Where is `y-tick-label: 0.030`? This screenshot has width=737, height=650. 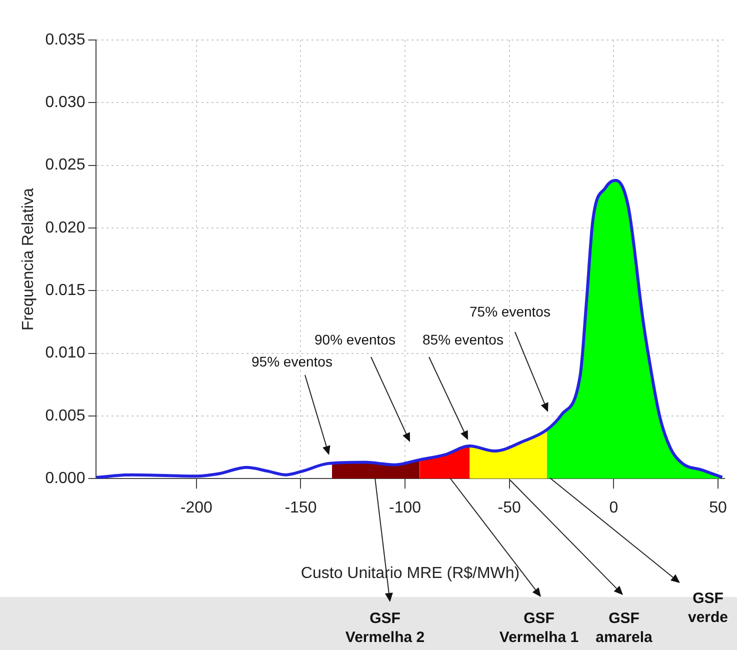 y-tick-label: 0.030 is located at coordinates (65, 103).